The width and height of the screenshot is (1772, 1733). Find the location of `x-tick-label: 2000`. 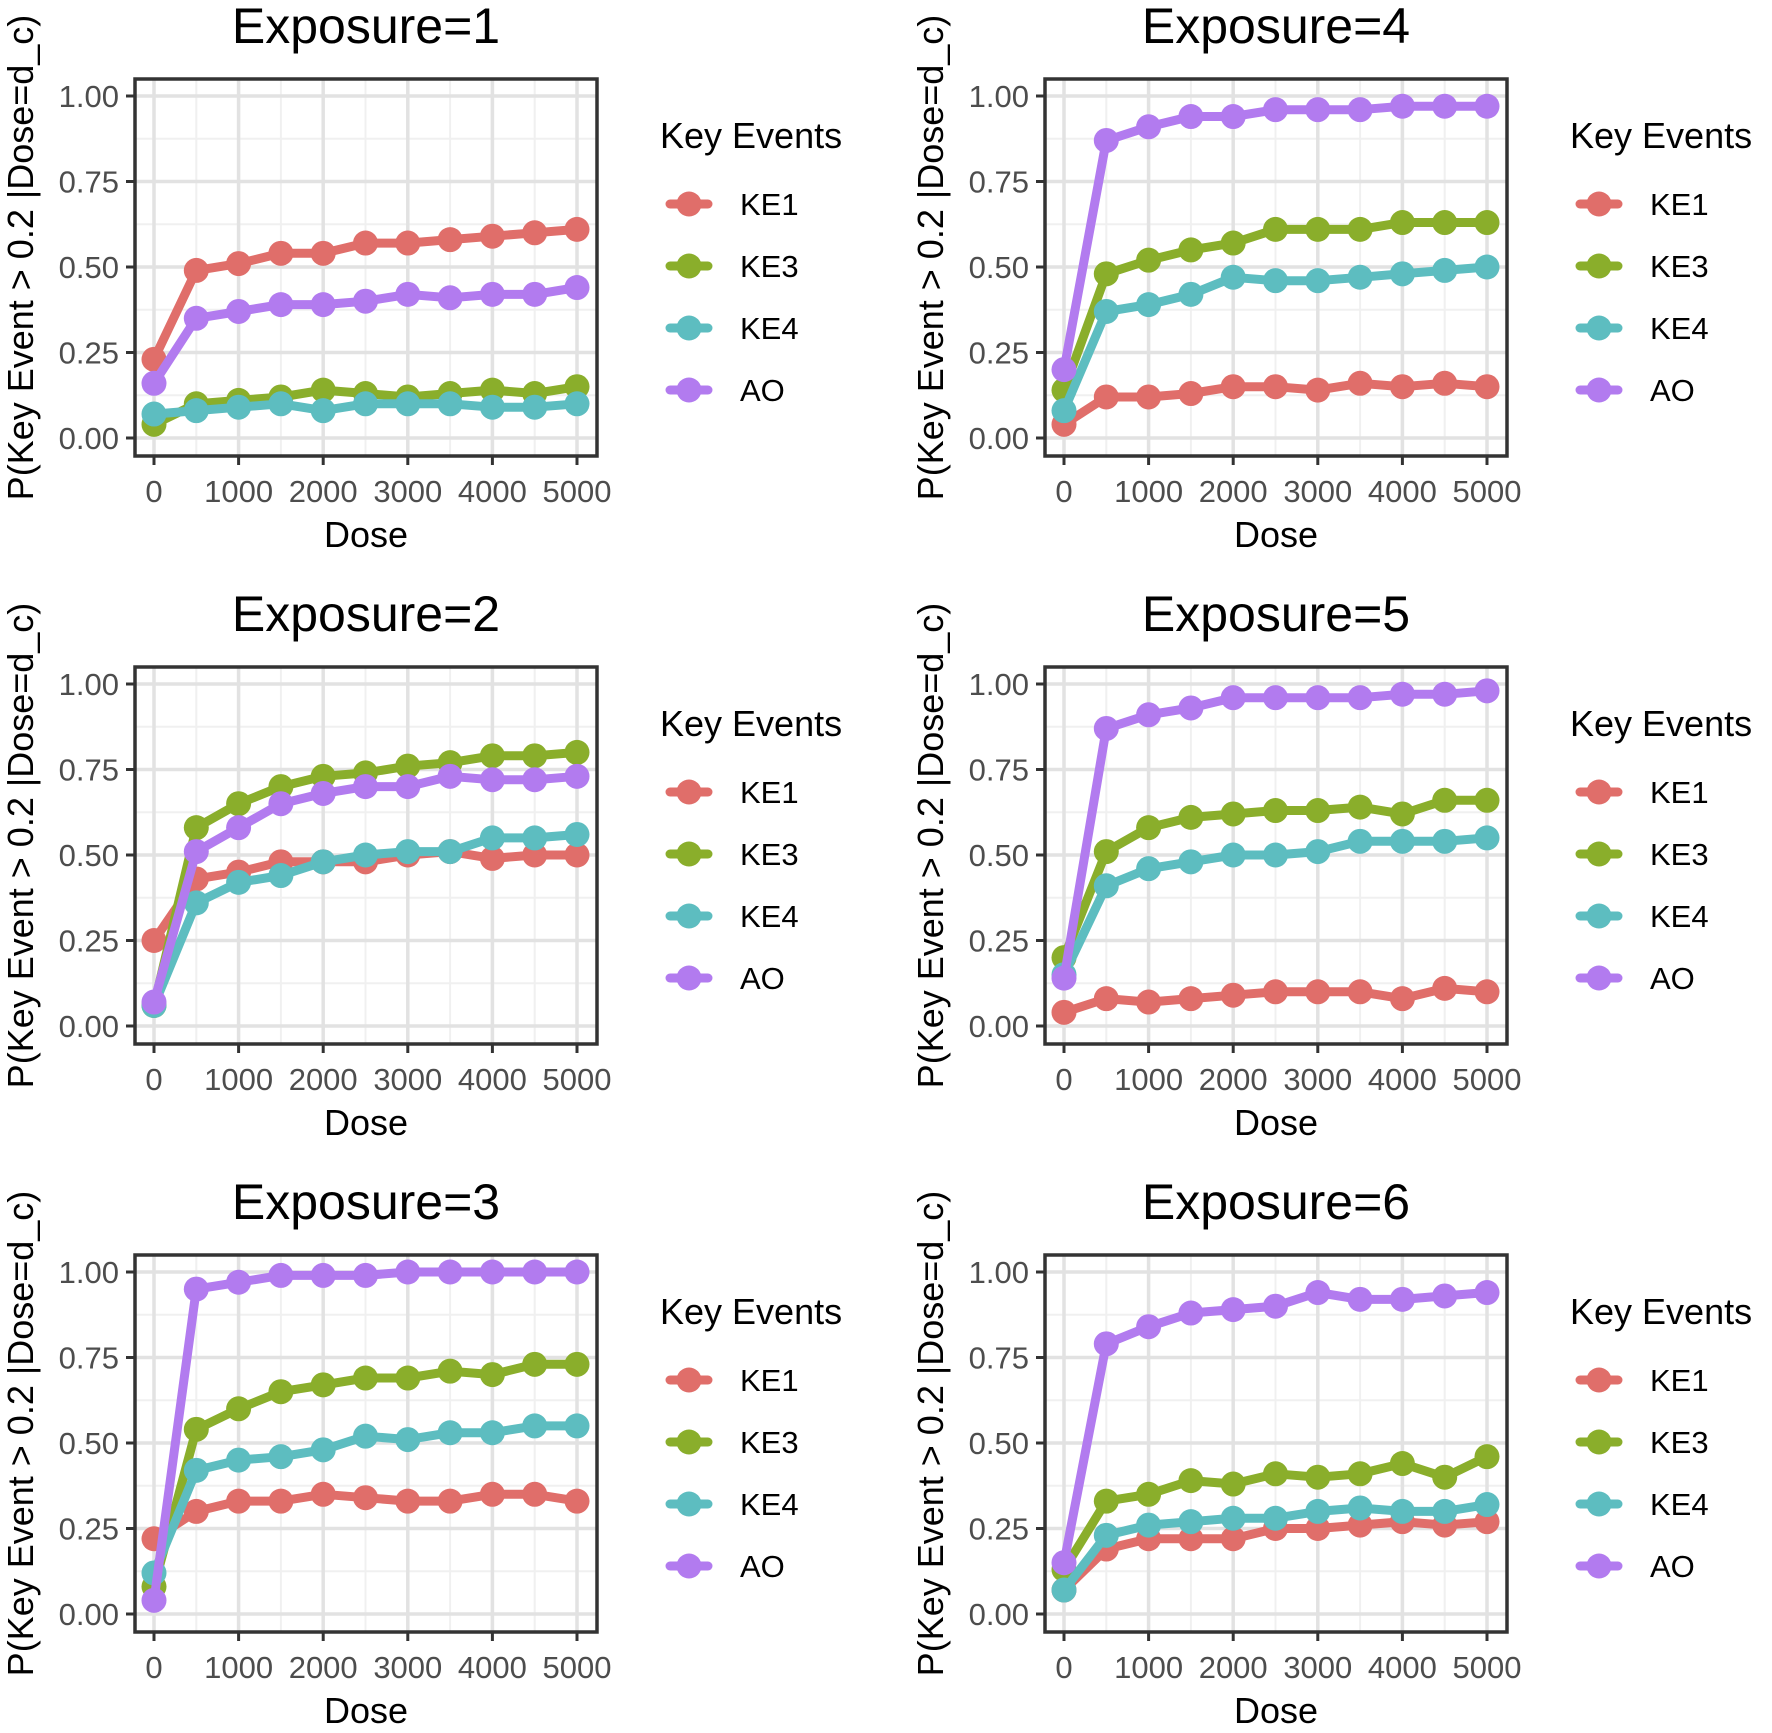

x-tick-label: 2000 is located at coordinates (323, 491).